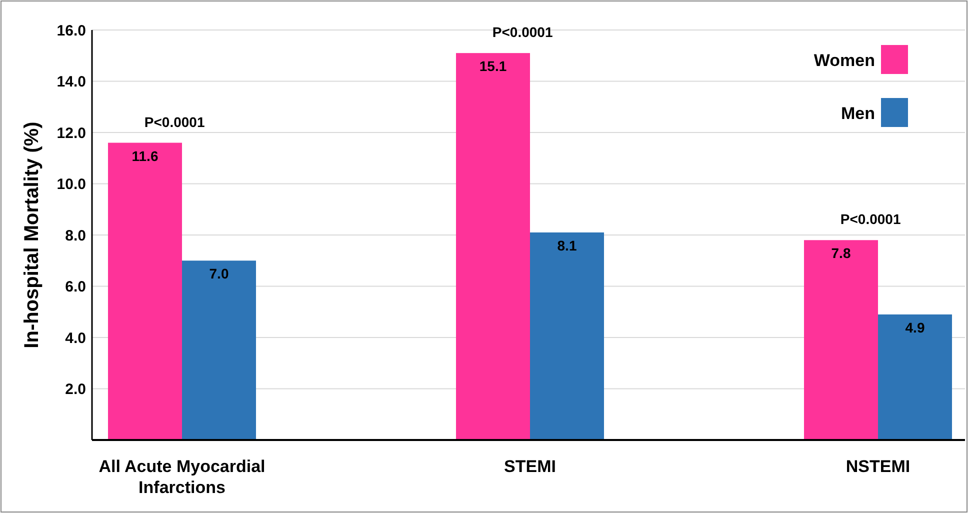 This screenshot has height=513, width=968. I want to click on y-tick-label: 10.0, so click(71, 184).